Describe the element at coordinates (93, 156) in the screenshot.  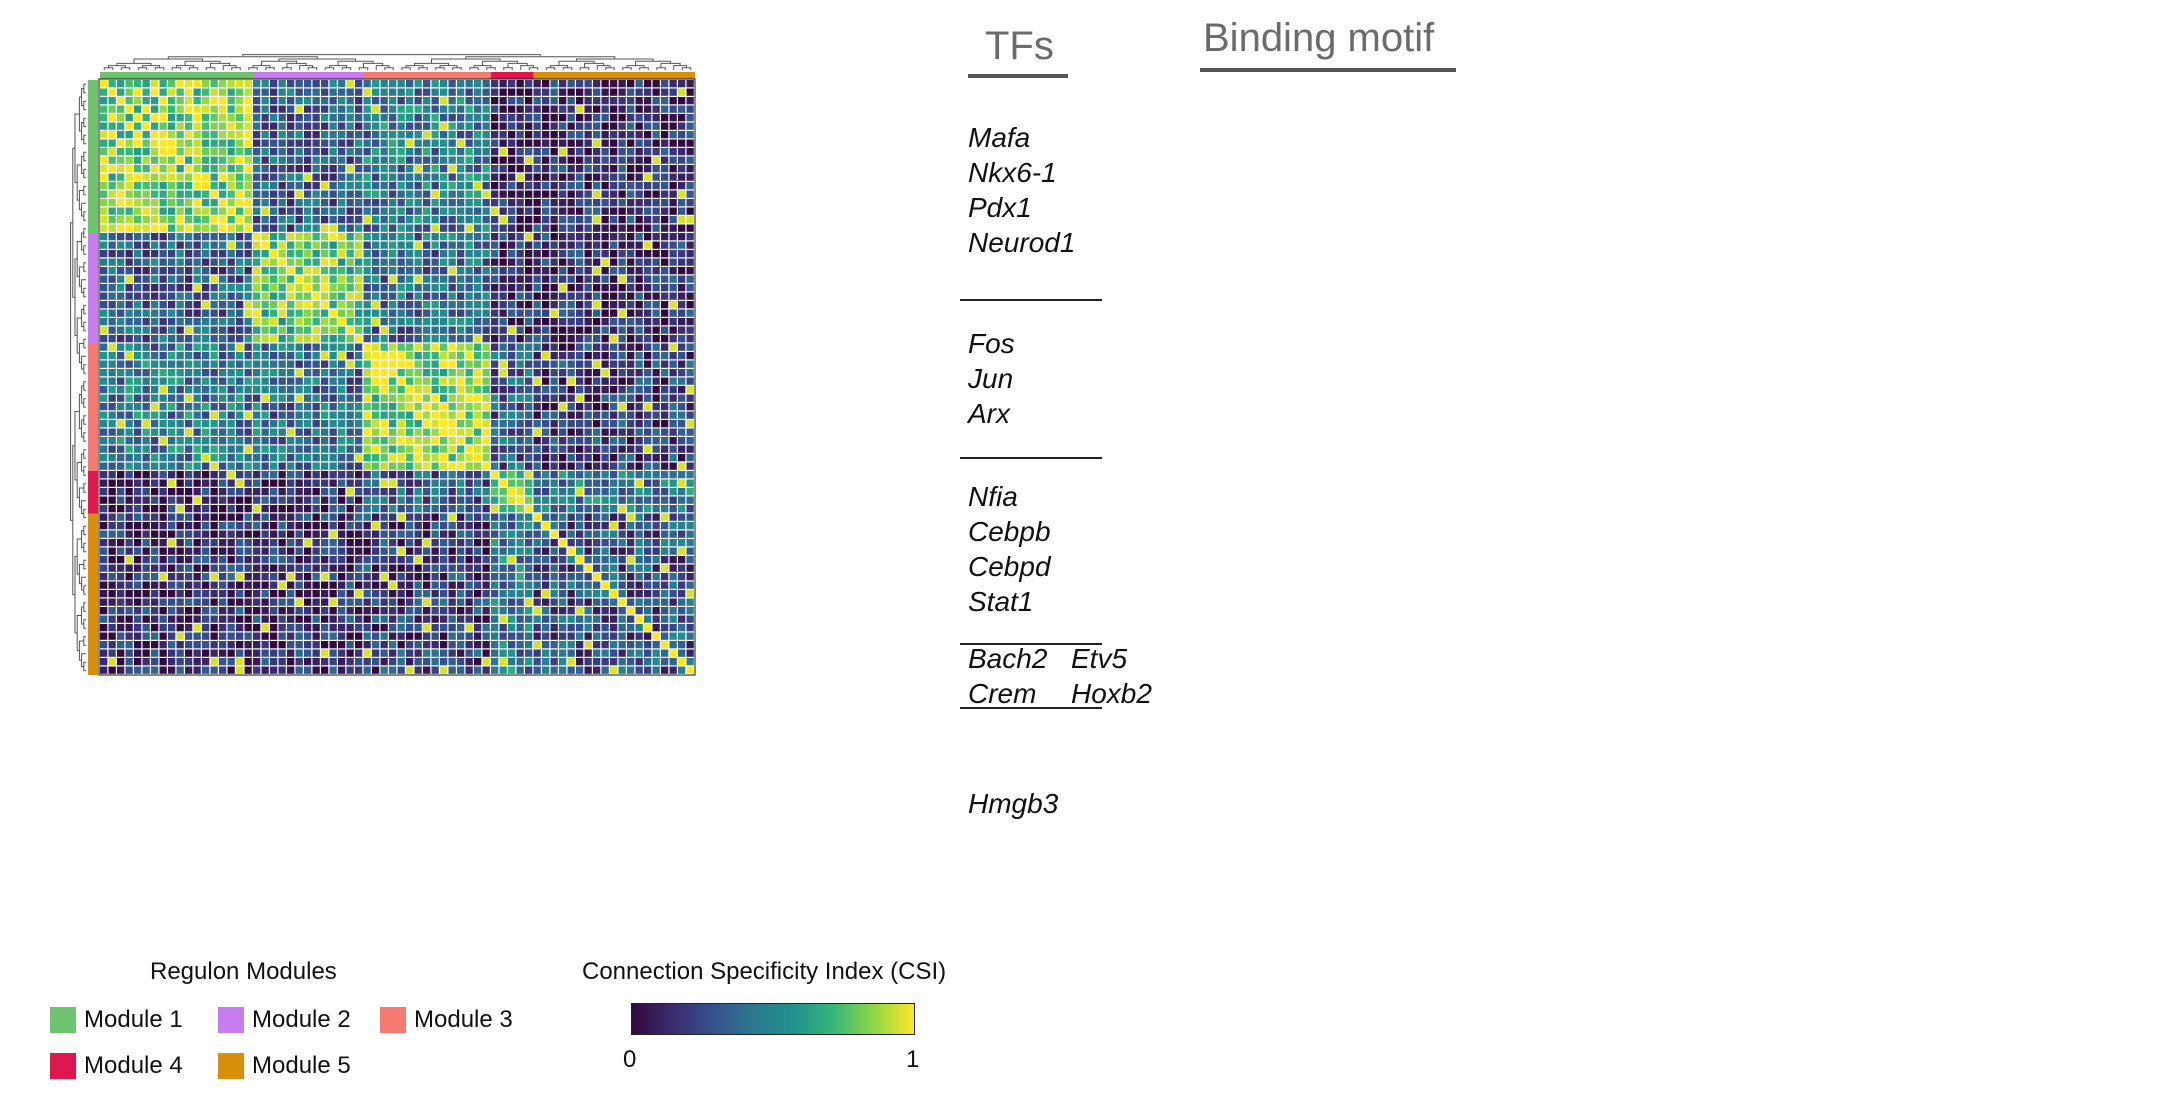
I see `module-bar-segment` at that location.